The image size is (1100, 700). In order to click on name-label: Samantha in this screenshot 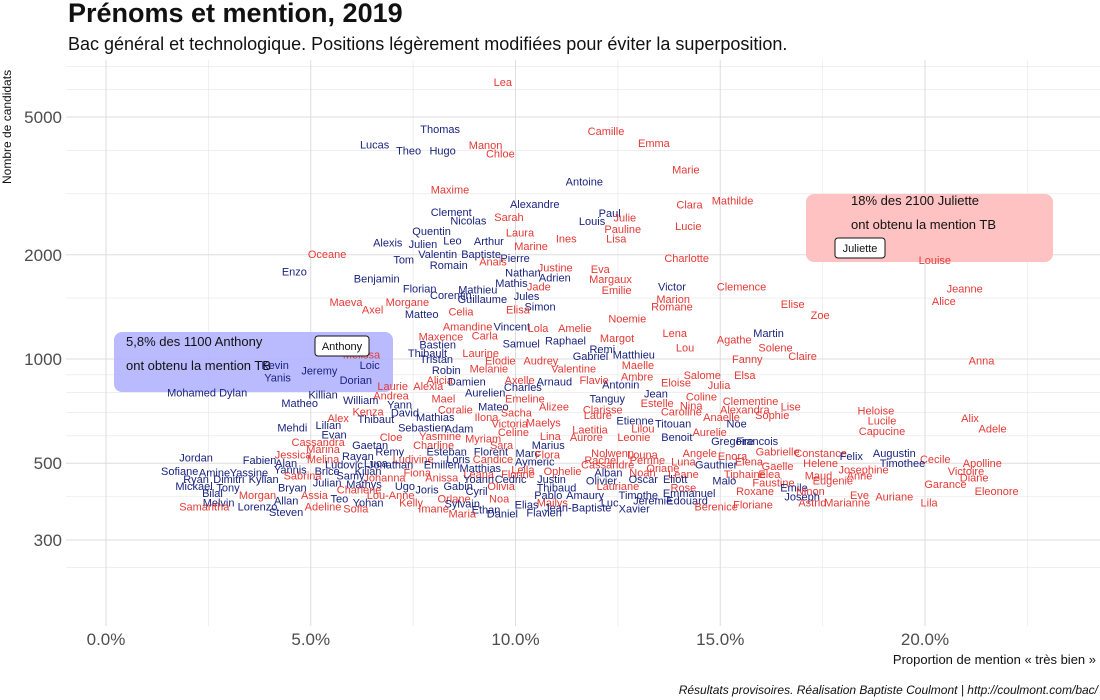, I will do `click(204, 507)`.